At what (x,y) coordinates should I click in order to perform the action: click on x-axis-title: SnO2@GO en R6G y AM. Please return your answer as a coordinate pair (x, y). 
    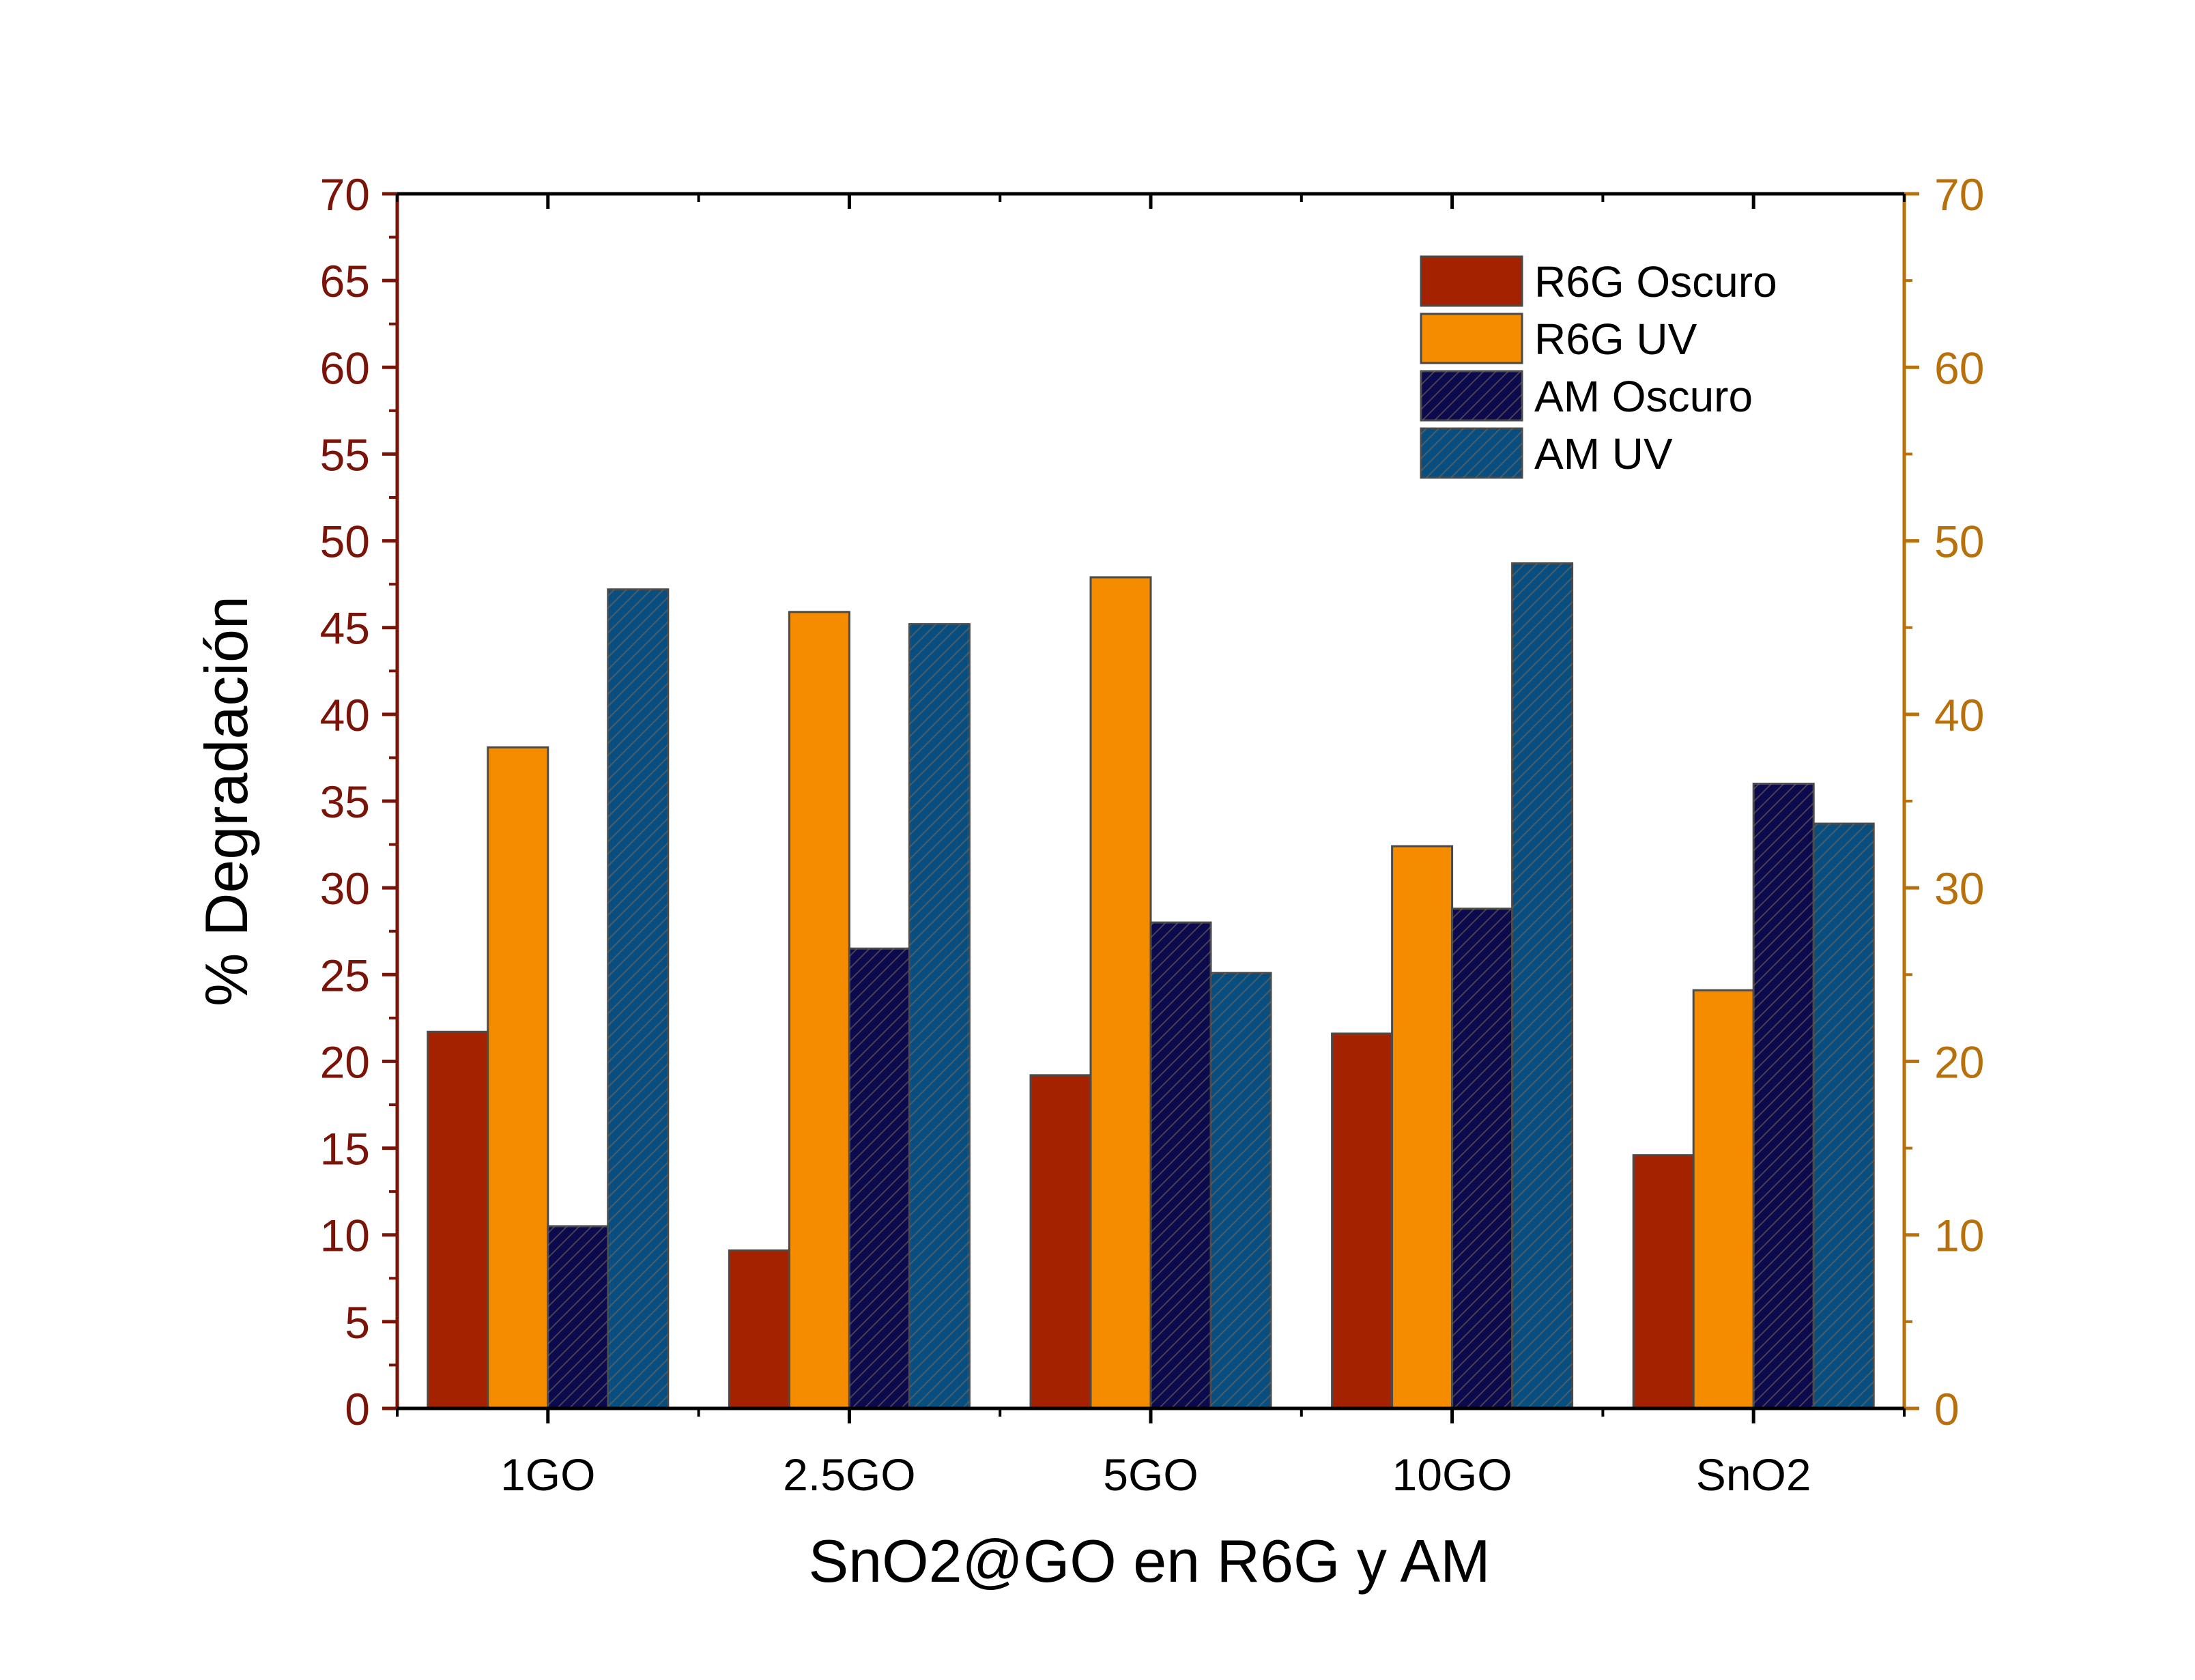
    Looking at the image, I should click on (1149, 1561).